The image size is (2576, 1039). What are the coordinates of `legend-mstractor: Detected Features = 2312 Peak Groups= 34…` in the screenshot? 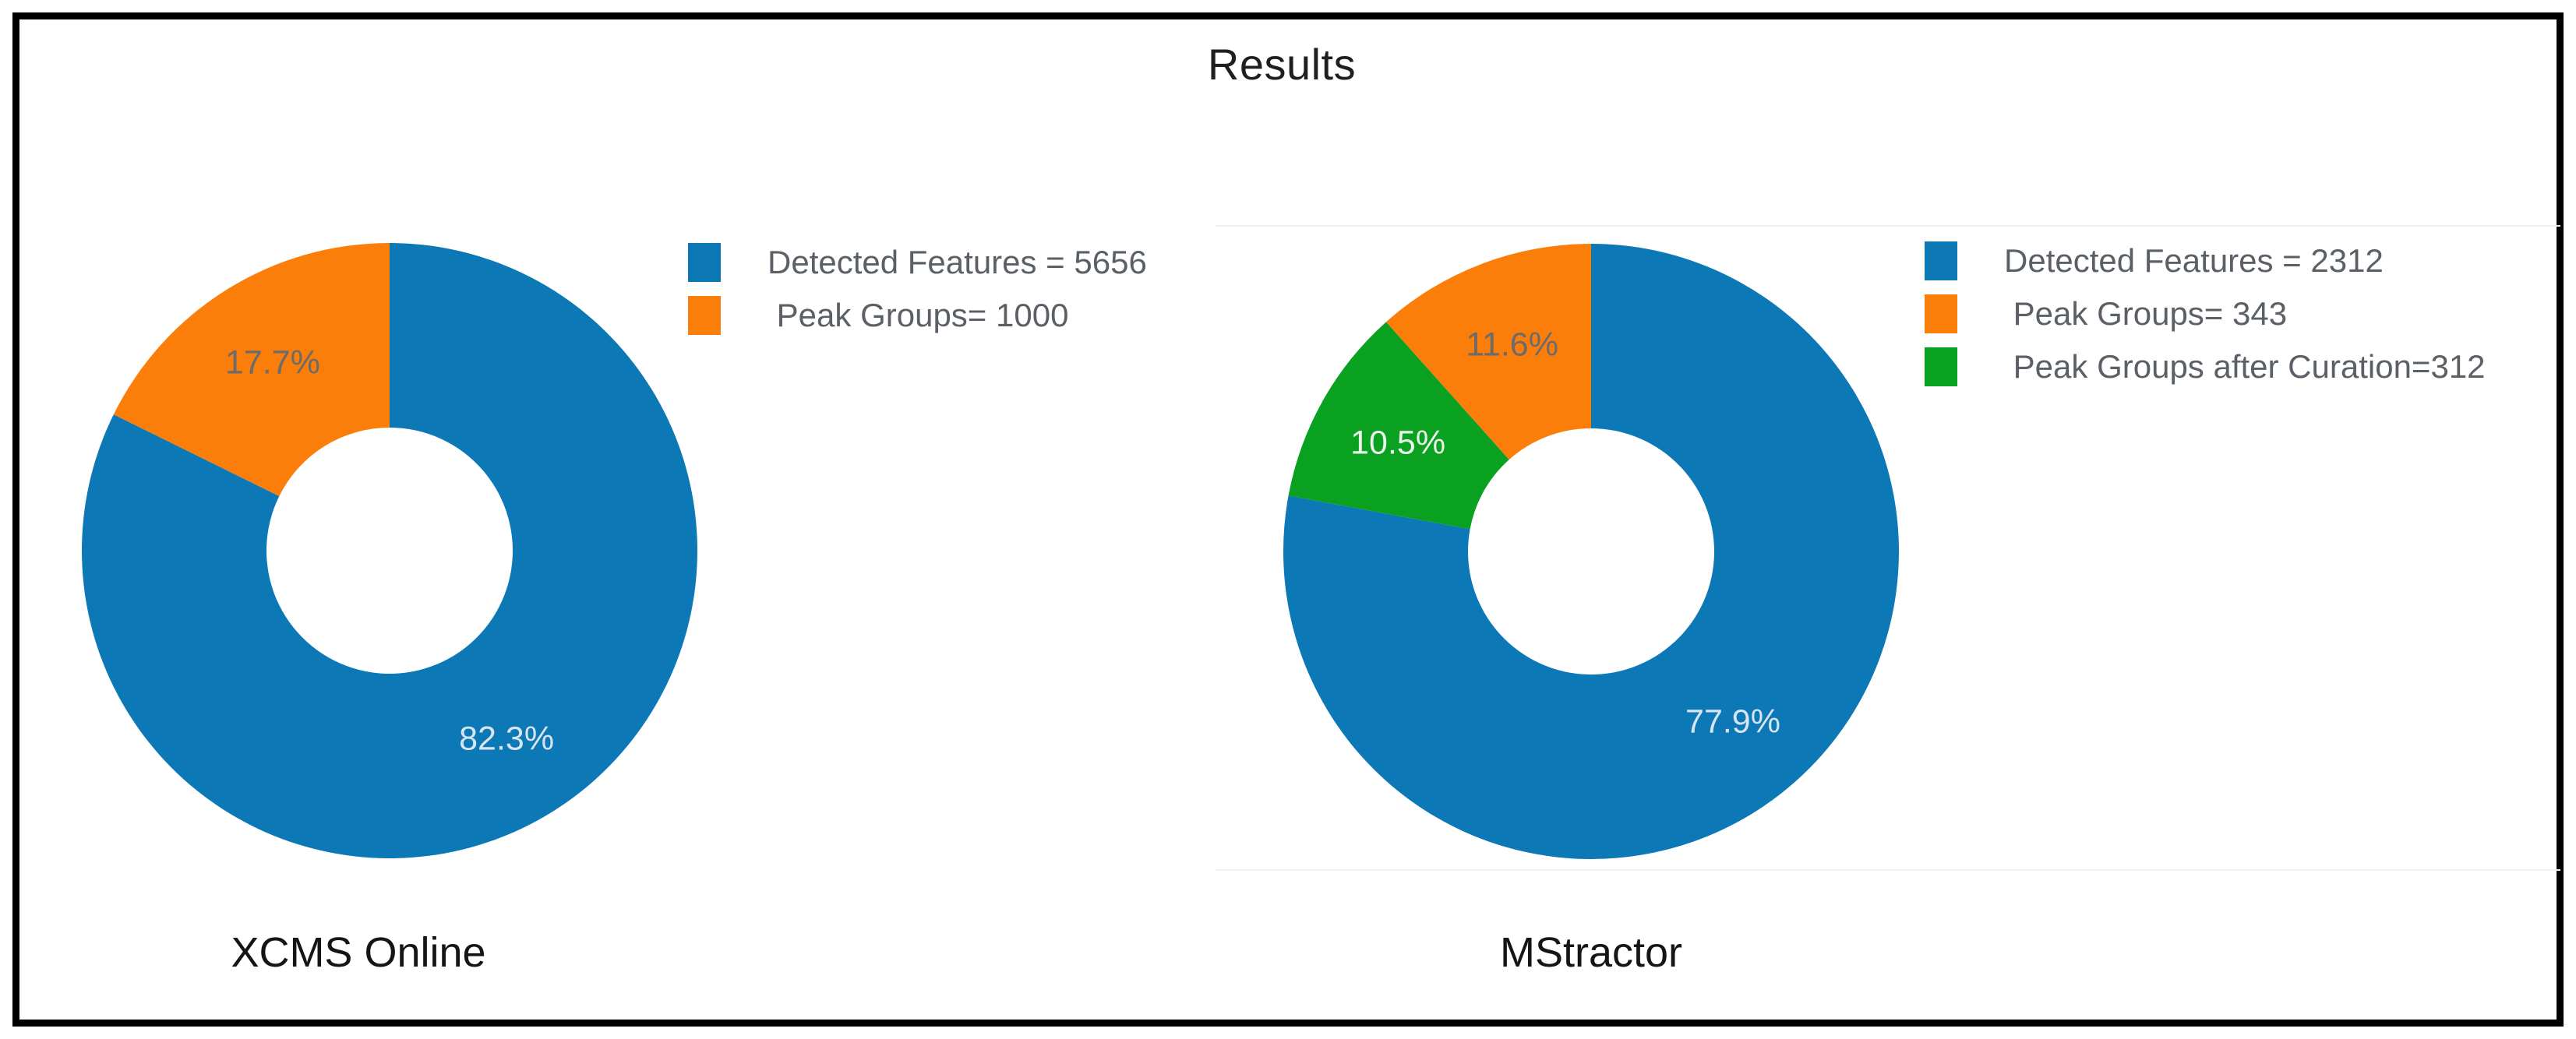 It's located at (2205, 313).